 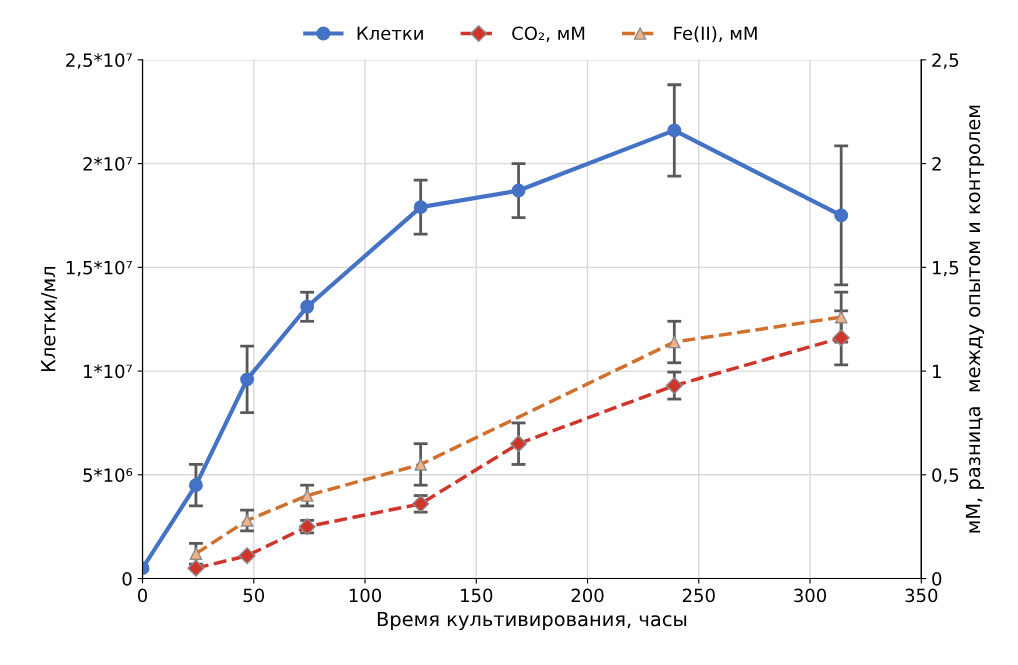 I want to click on x-tick-label: 200, so click(x=587, y=595).